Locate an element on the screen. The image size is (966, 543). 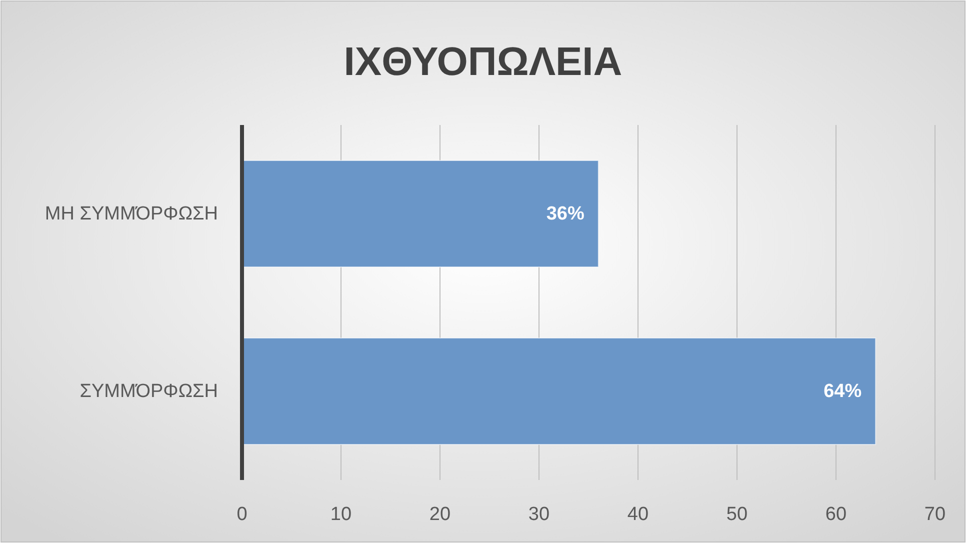
y-tick-label: ΜΗ ΣΥΜΜΌΡΦΩΣΗ is located at coordinates (131, 213).